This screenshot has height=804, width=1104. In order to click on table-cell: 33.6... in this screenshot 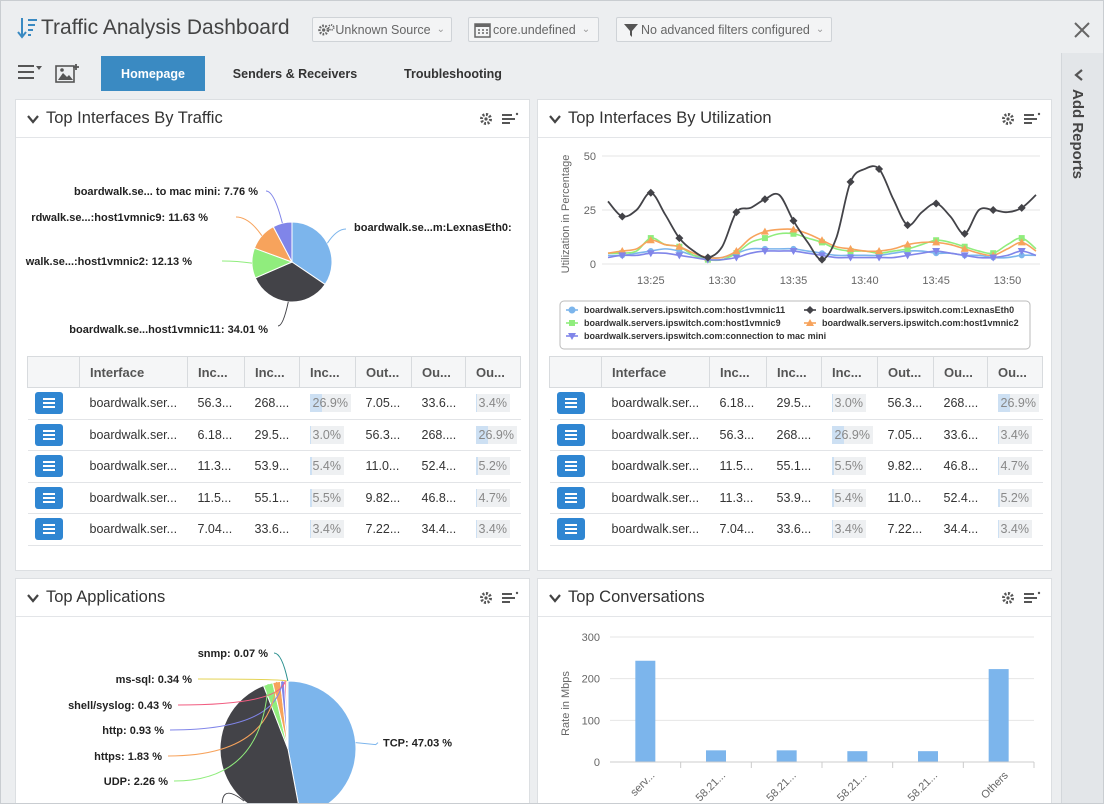, I will do `click(272, 529)`.